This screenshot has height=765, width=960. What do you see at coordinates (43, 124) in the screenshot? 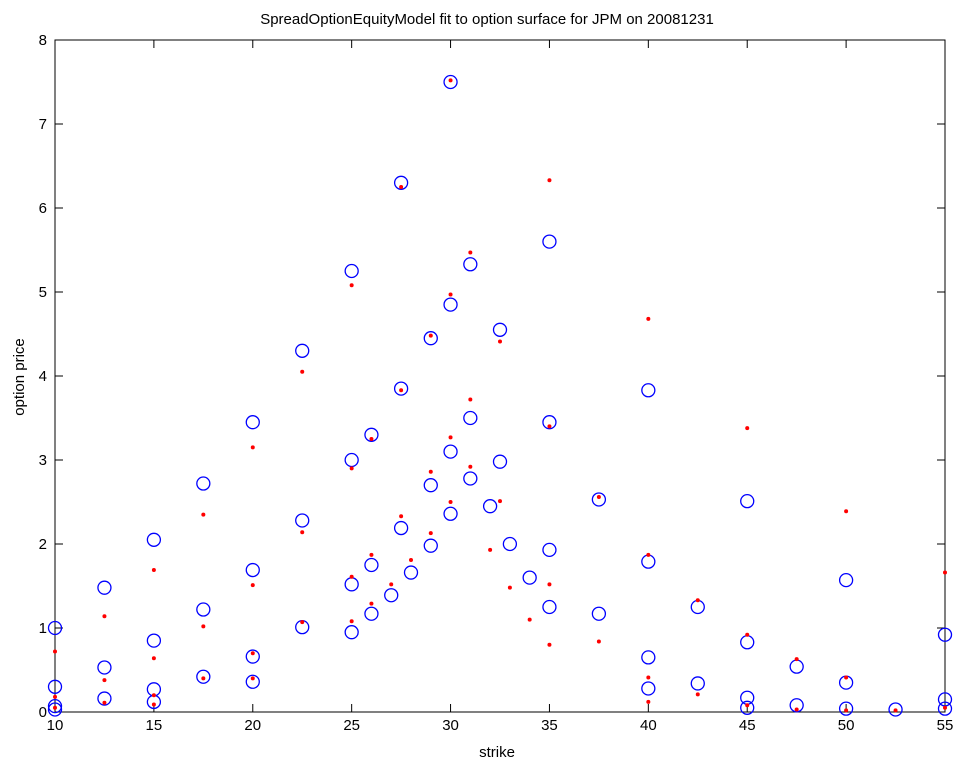
I see `y-tick-label: 7` at bounding box center [43, 124].